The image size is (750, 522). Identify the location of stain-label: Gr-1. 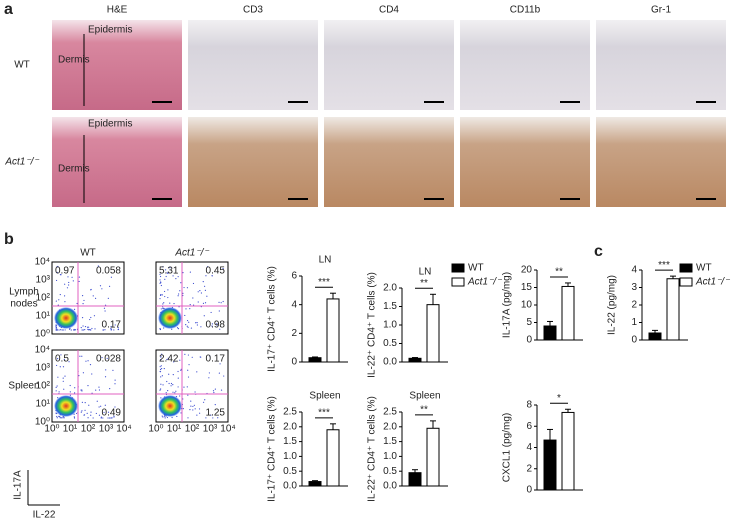
(661, 10).